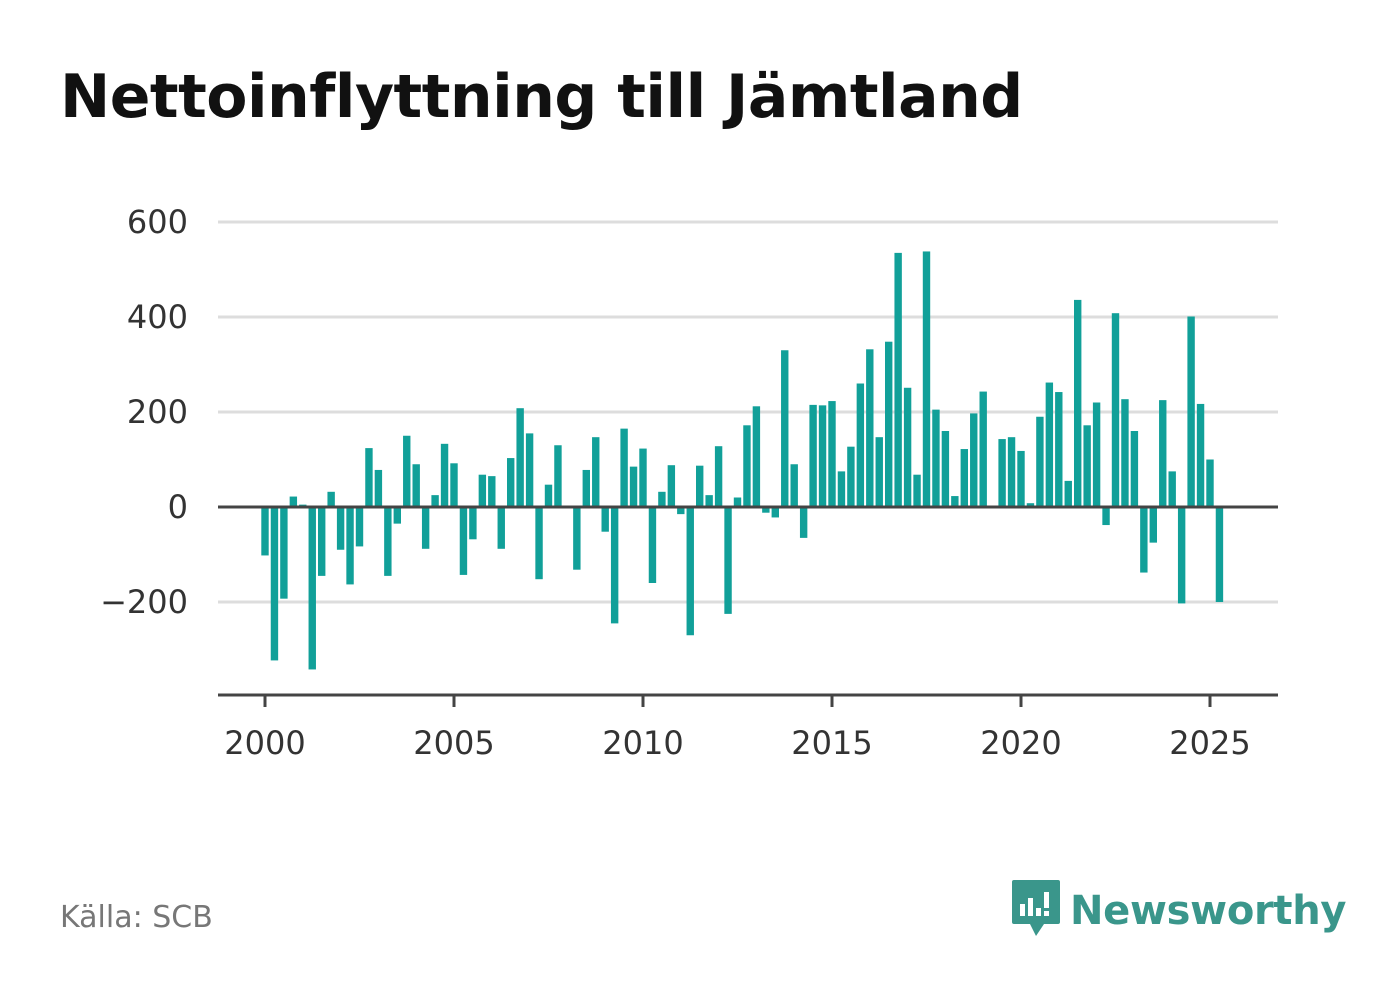 This screenshot has width=1382, height=999. I want to click on x-tick-label: 2025, so click(1209, 743).